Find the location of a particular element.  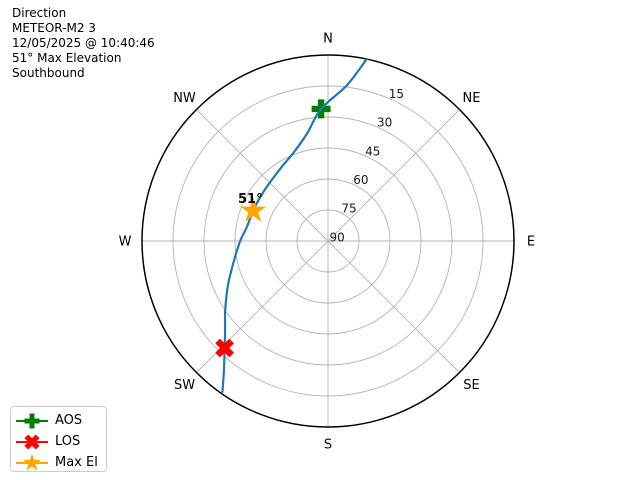

pass-direction-text: Southbound is located at coordinates (48, 73).